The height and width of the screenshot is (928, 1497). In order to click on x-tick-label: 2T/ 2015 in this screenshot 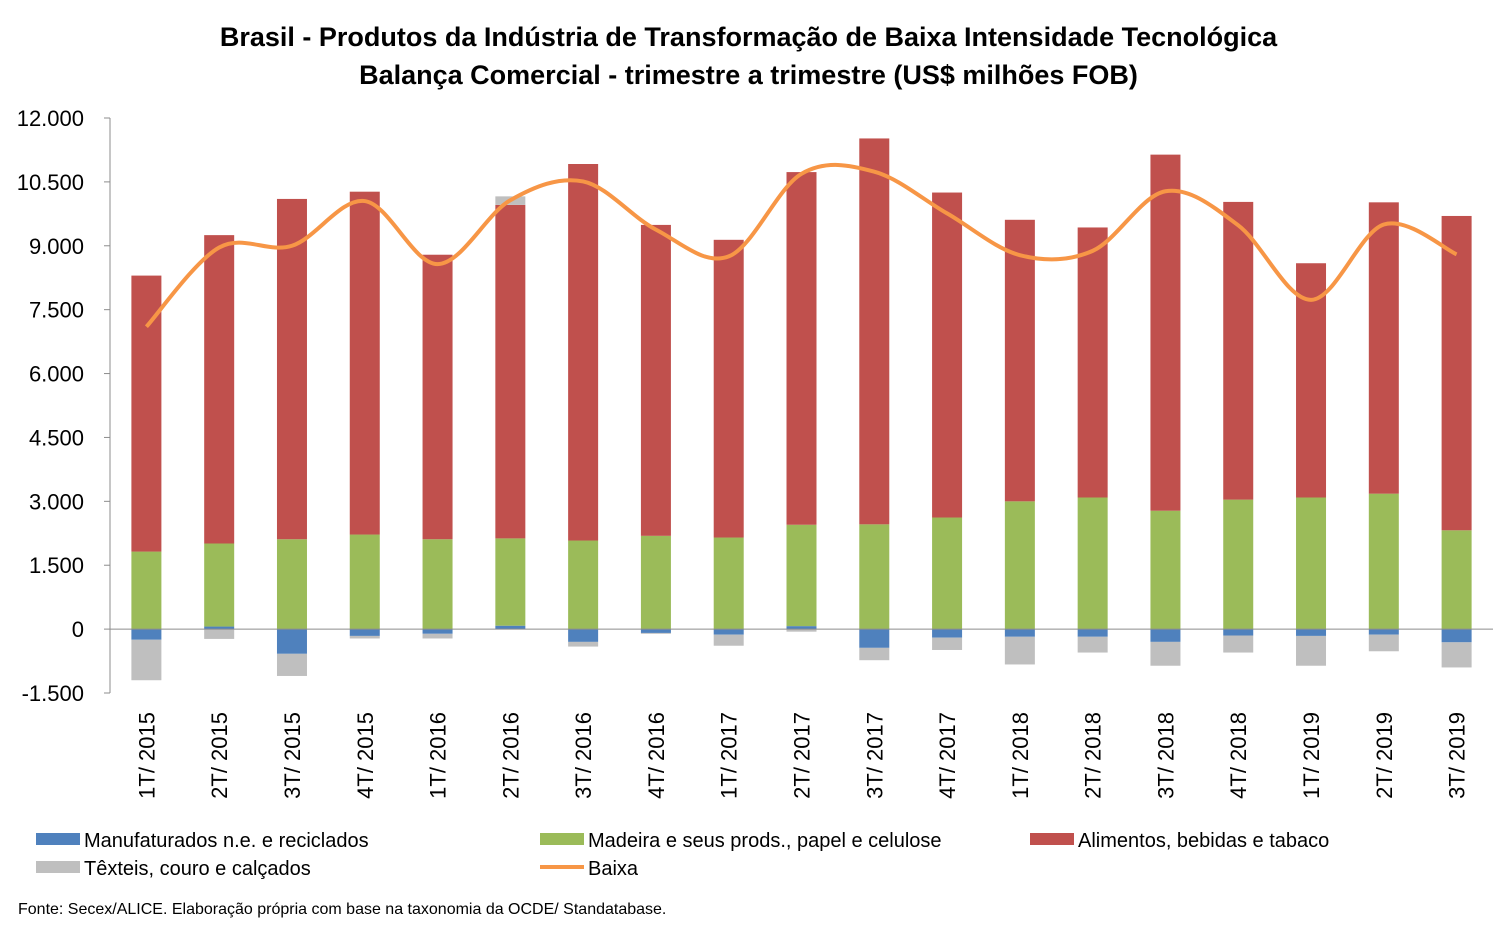, I will do `click(219, 755)`.